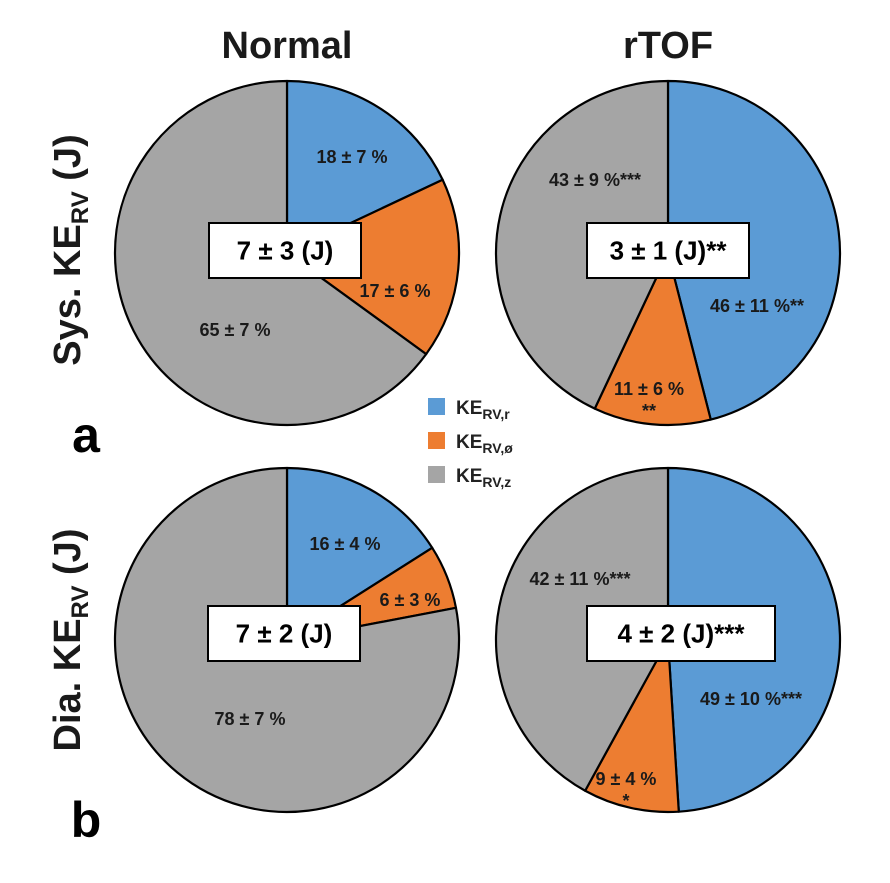 The width and height of the screenshot is (890, 883). What do you see at coordinates (436, 406) in the screenshot?
I see `legend-swatch-r` at bounding box center [436, 406].